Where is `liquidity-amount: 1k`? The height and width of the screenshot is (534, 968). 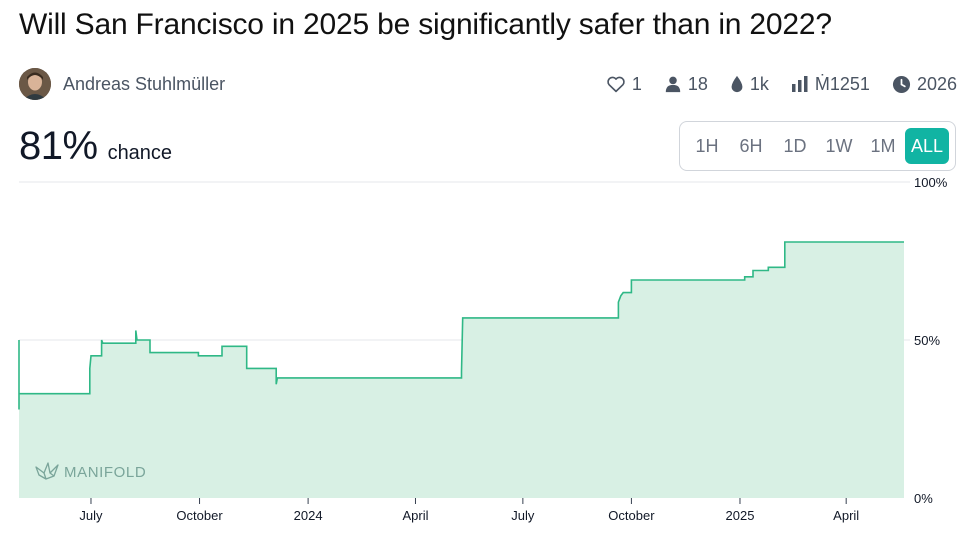
liquidity-amount: 1k is located at coordinates (759, 83).